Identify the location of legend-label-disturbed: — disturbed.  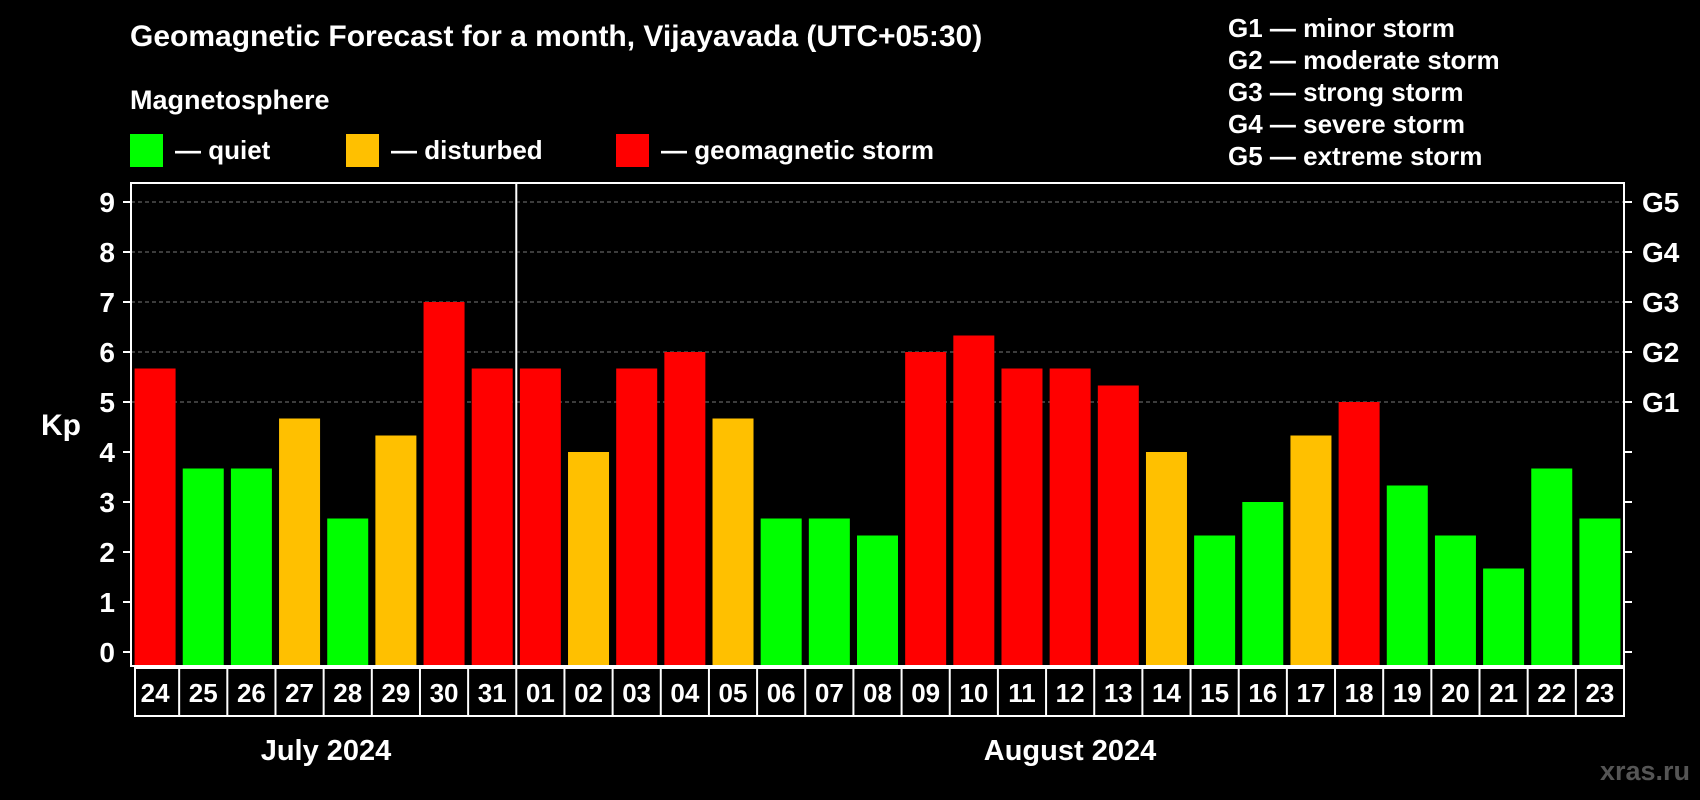
(467, 149).